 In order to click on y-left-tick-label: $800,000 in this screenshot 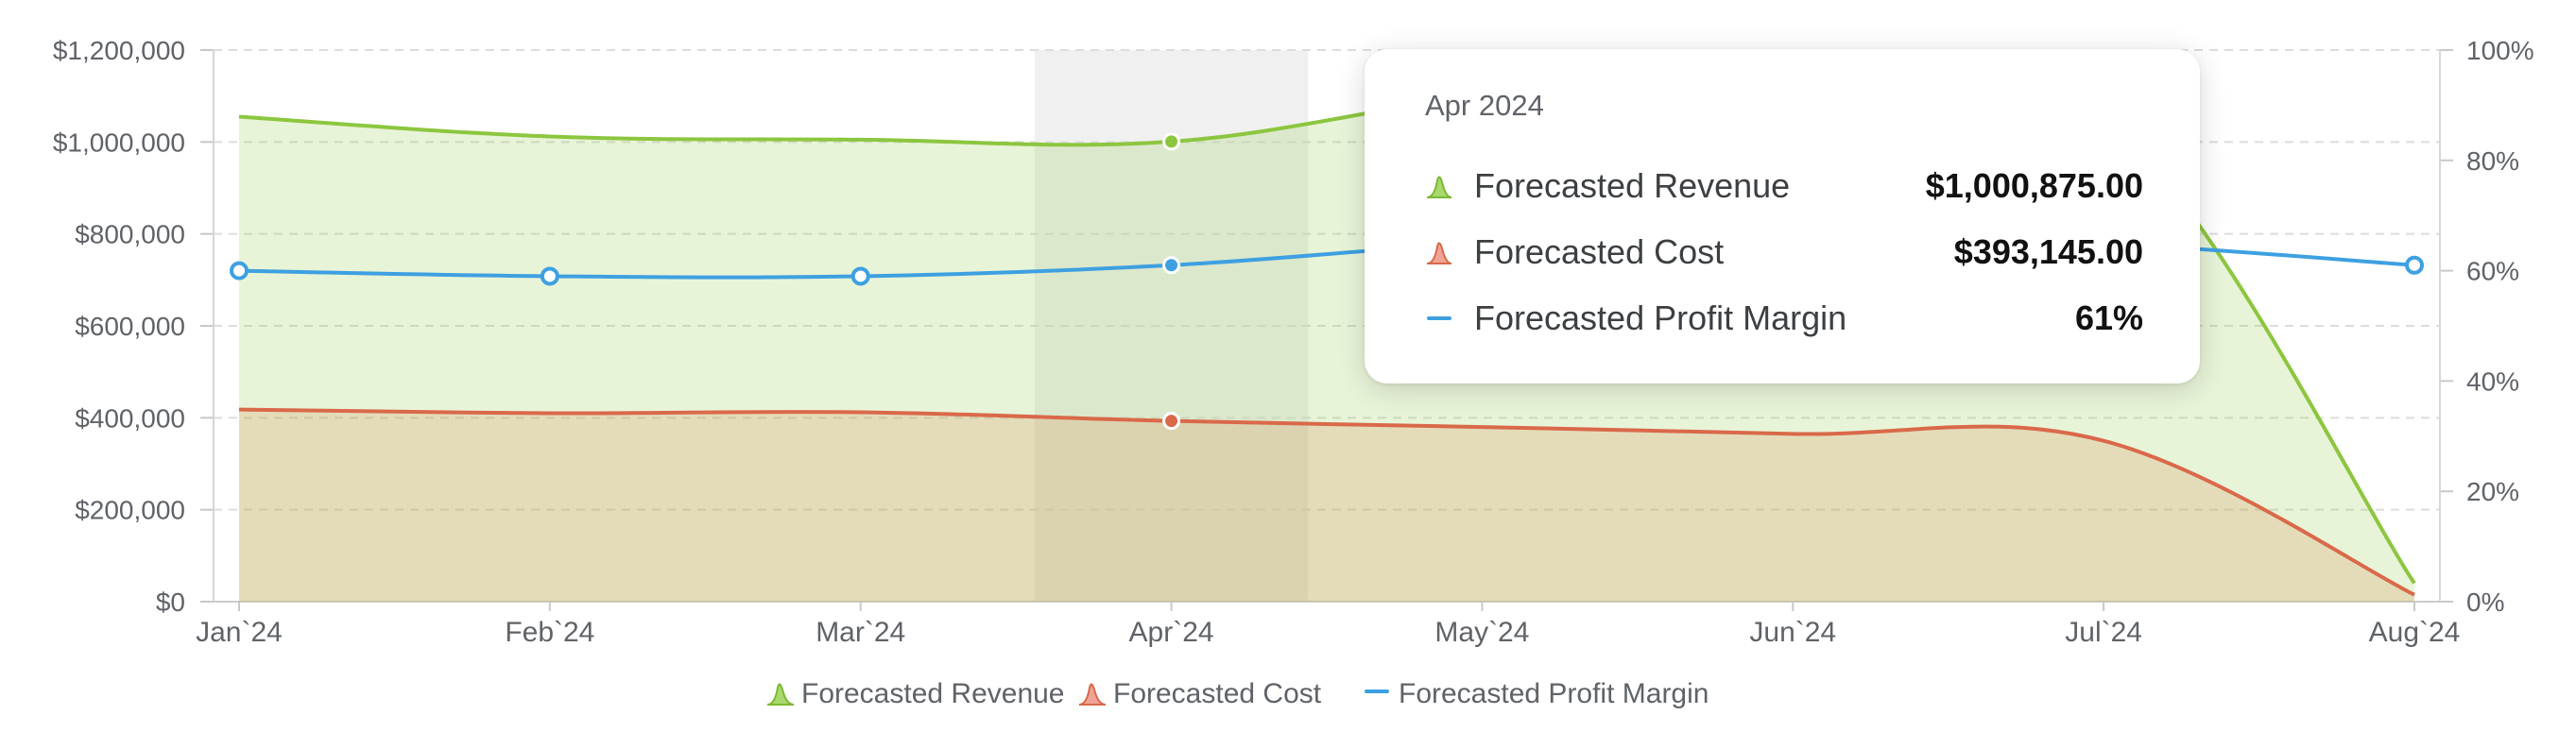, I will do `click(130, 234)`.